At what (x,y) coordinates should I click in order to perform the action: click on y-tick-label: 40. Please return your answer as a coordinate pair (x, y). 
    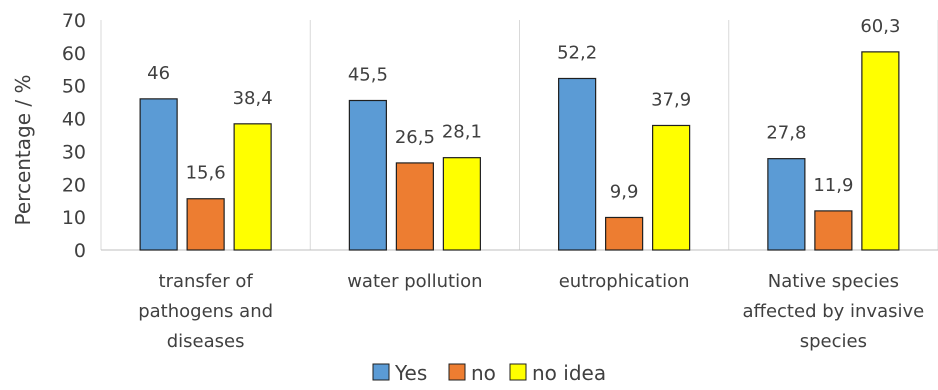
    Looking at the image, I should click on (74, 120).